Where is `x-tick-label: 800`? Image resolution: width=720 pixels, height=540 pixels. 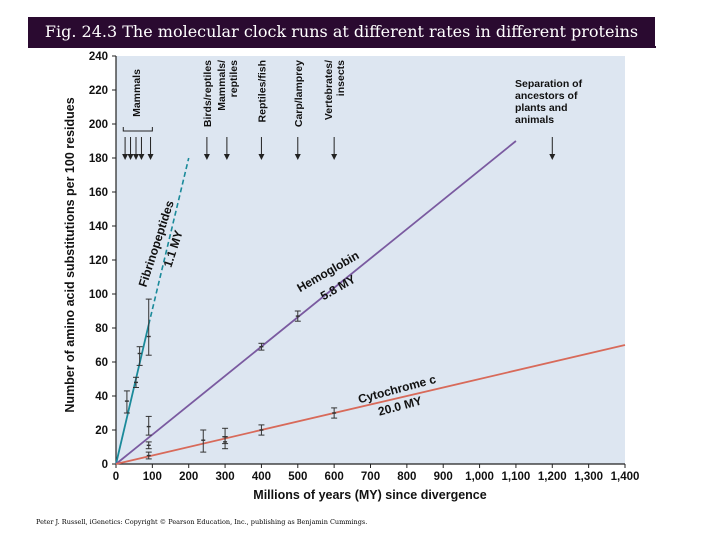
x-tick-label: 800 is located at coordinates (406, 477).